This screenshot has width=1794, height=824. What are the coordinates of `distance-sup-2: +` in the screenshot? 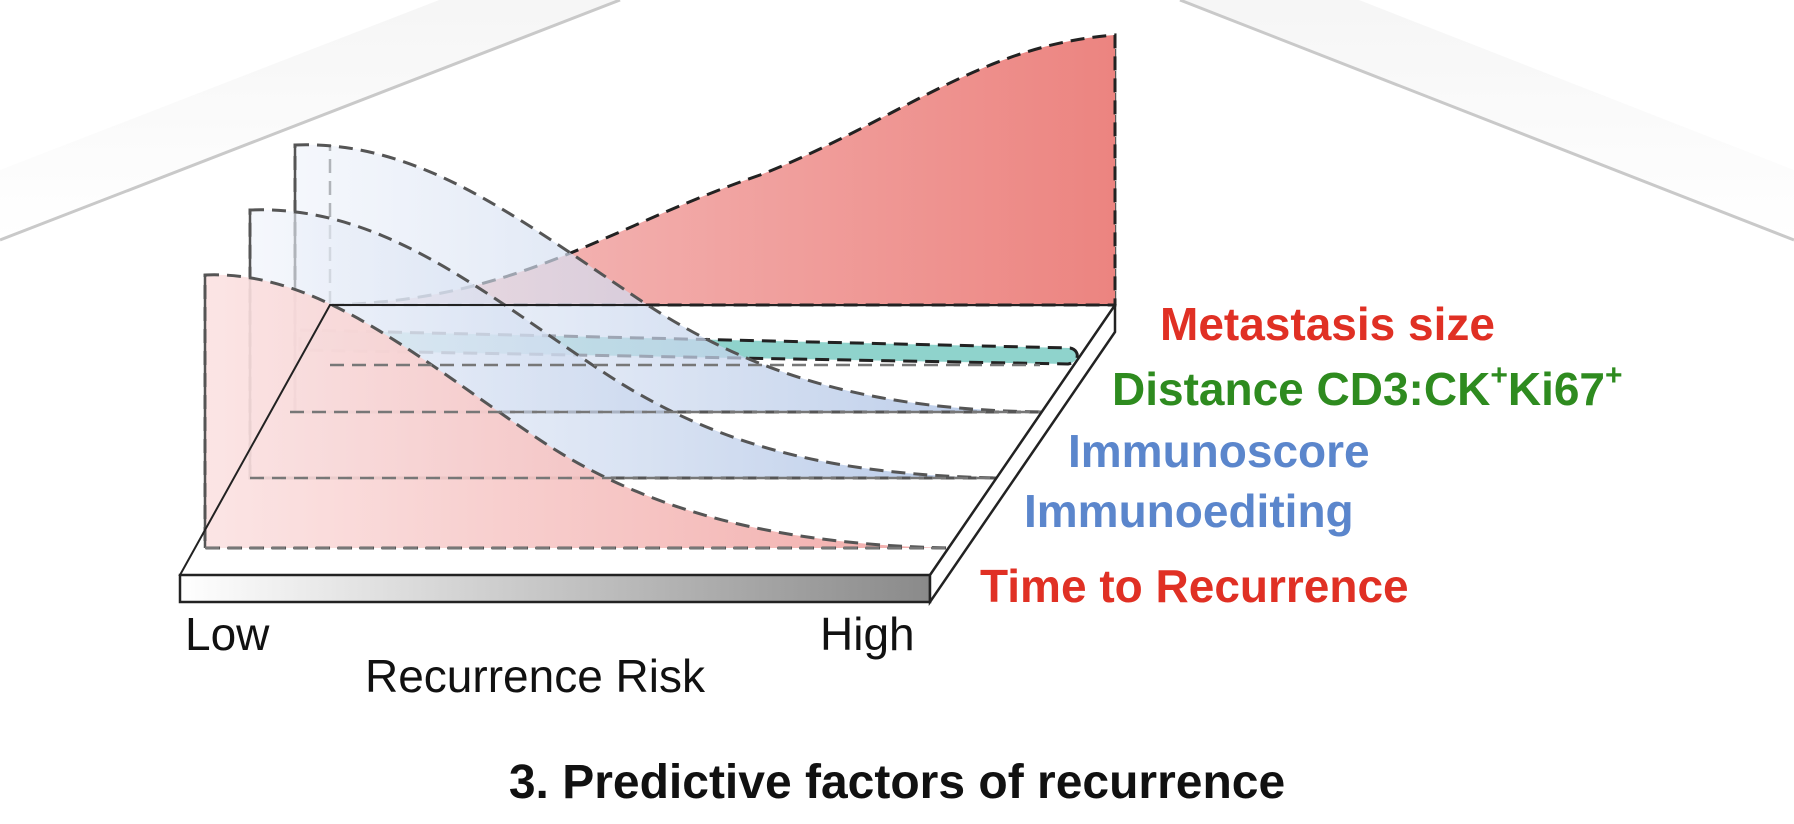 It's located at (1614, 375).